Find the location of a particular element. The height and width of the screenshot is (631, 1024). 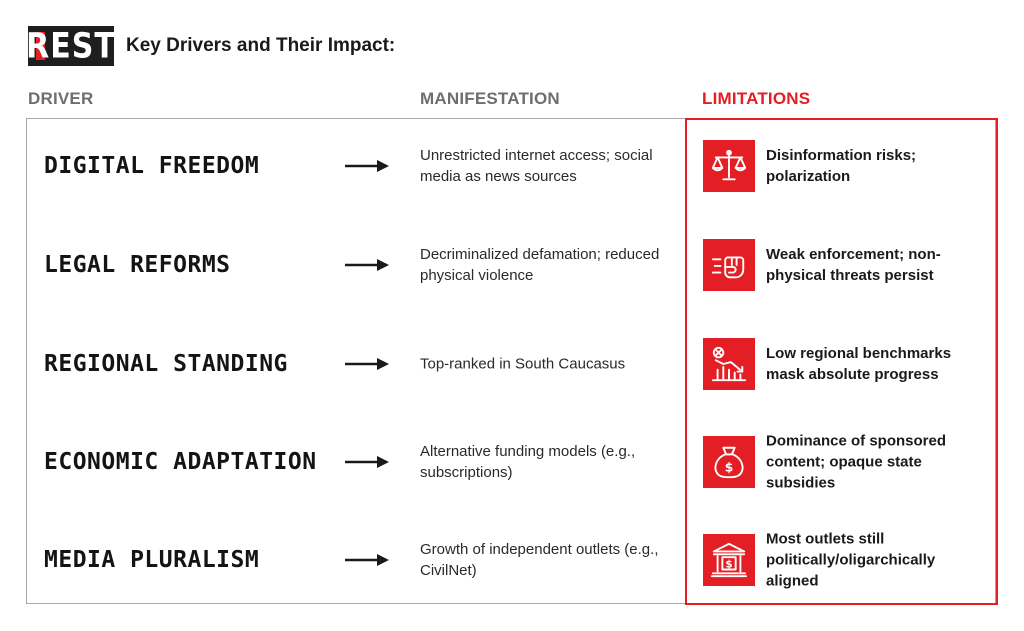

logo-text: REST is located at coordinates (71, 46).